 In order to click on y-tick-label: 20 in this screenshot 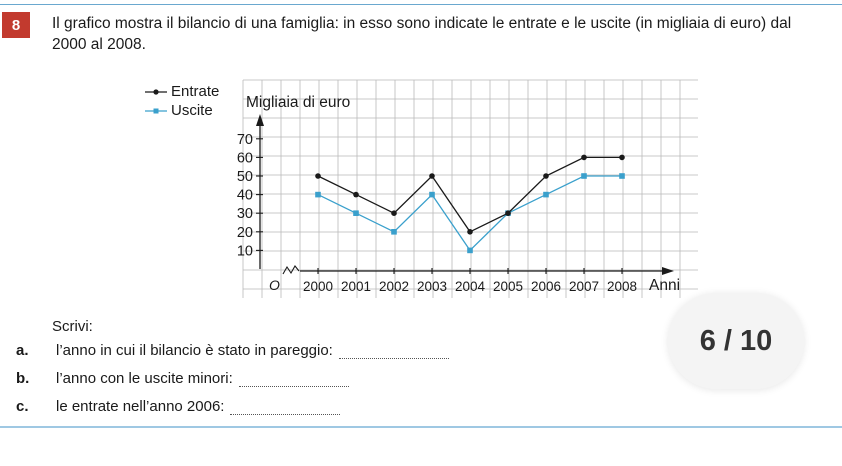, I will do `click(245, 233)`.